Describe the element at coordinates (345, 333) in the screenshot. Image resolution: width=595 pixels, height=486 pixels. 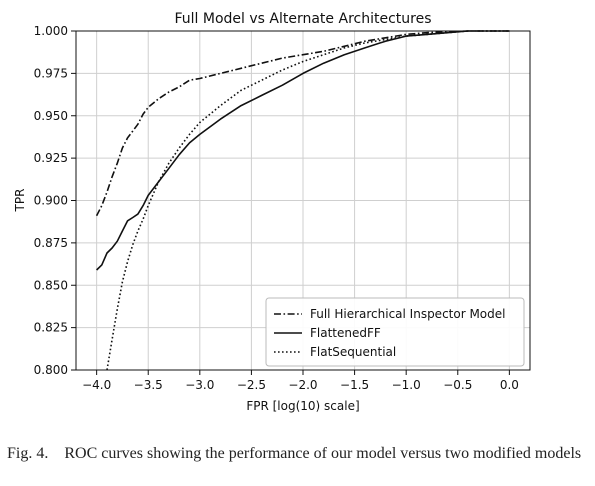
I see `legend-label-flattenedff: FlattenedFF` at that location.